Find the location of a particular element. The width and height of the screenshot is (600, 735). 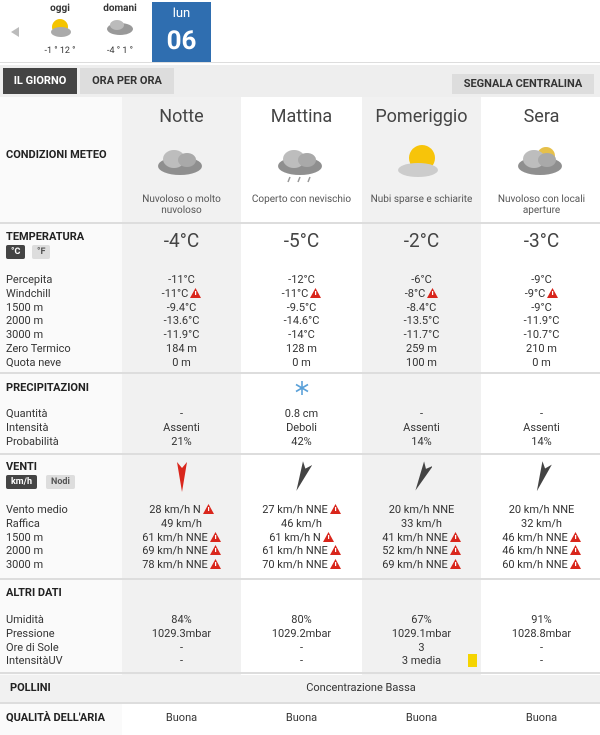

uv-indicator is located at coordinates (472, 660).